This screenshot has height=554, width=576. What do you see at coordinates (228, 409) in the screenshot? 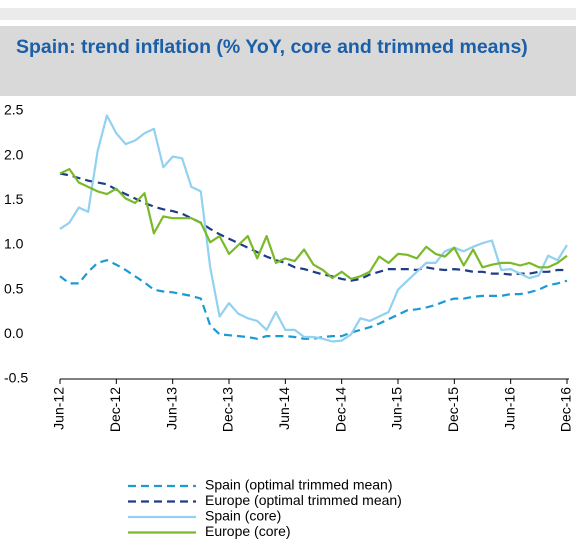
I see `x-tick-label: Dec-13` at bounding box center [228, 409].